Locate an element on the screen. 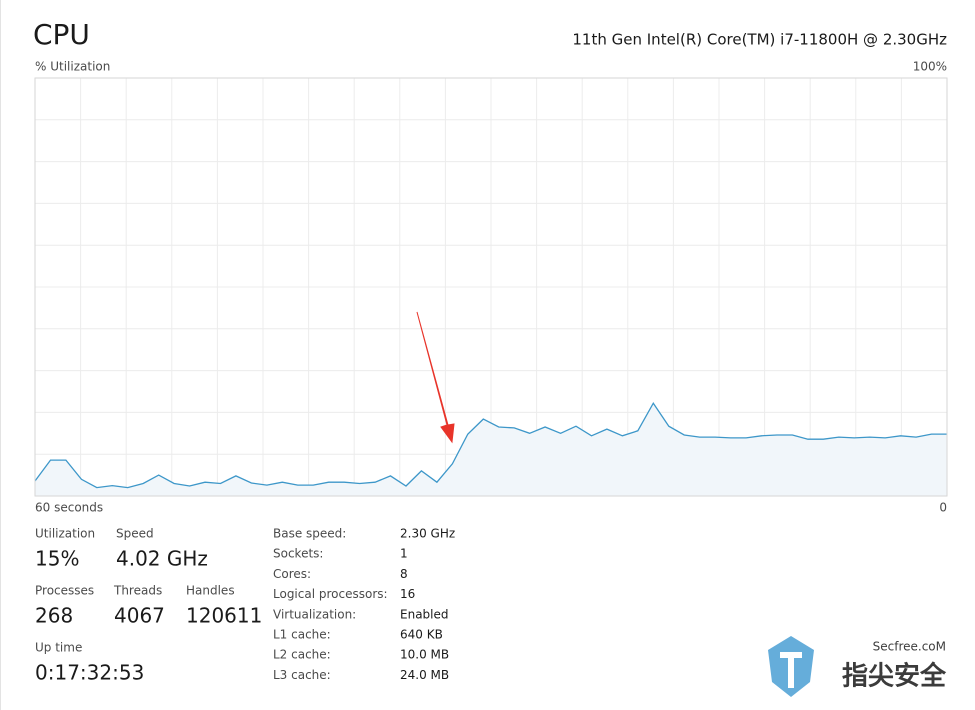 The height and width of the screenshot is (710, 975). detail-label: Cores: is located at coordinates (292, 574).